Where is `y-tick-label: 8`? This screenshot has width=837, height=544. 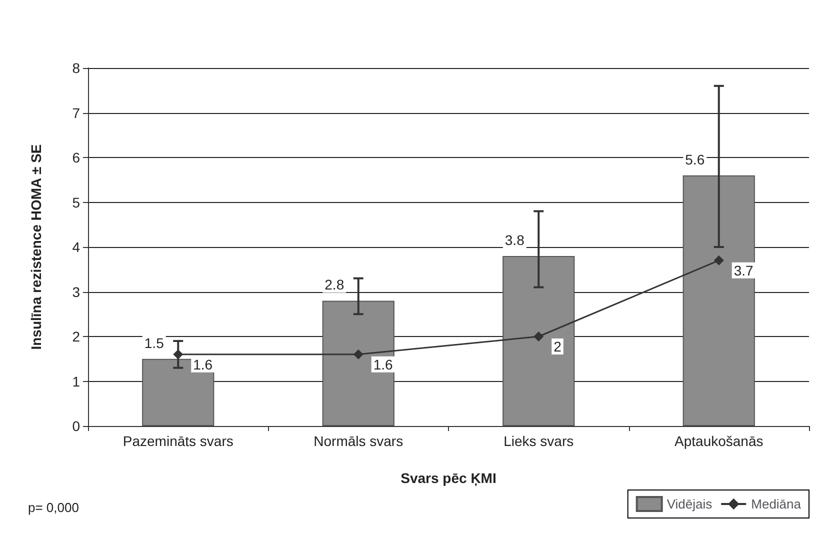
y-tick-label: 8 is located at coordinates (76, 68).